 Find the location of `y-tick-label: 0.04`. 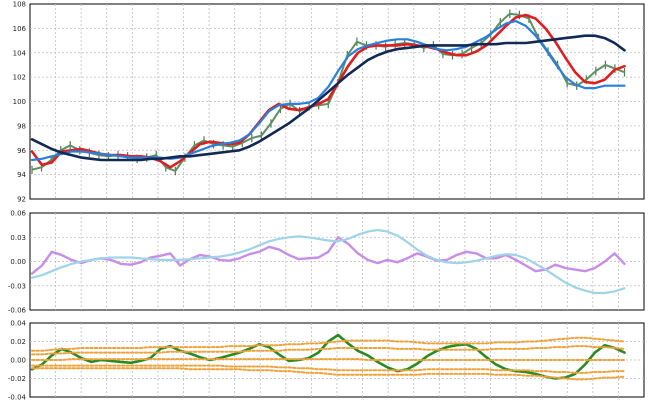

y-tick-label: 0.04 is located at coordinates (18, 324).